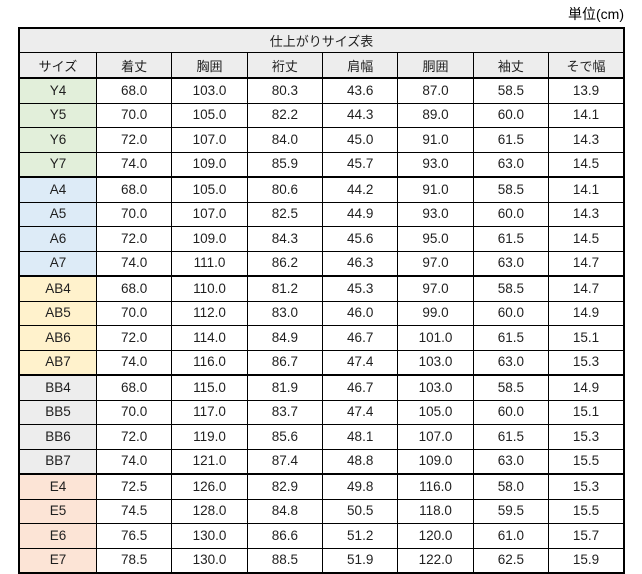 The width and height of the screenshot is (642, 574). Describe the element at coordinates (285, 65) in the screenshot. I see `column-header-yuki: 裄丈` at that location.